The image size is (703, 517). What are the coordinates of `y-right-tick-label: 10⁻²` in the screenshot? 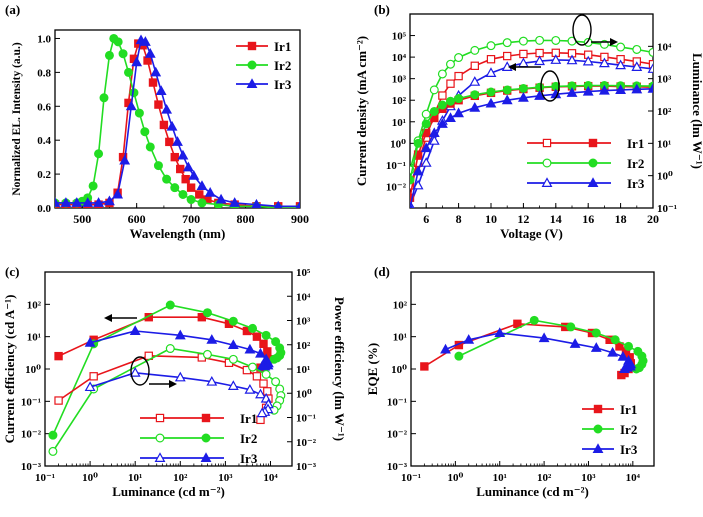 It's located at (306, 443).